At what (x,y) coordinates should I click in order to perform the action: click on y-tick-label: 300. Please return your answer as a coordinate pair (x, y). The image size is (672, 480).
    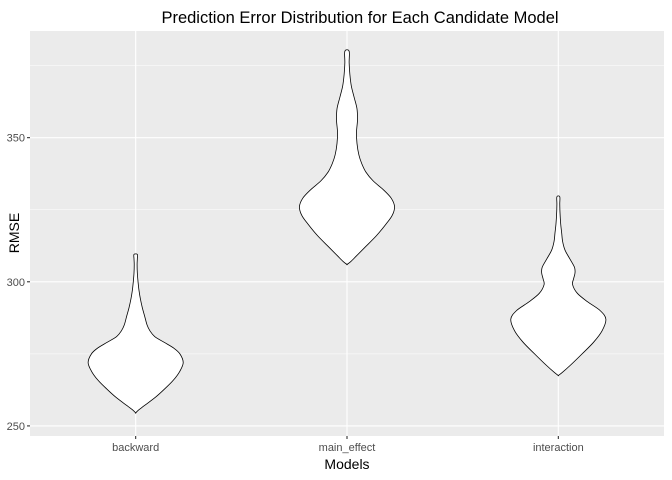
    Looking at the image, I should click on (16, 283).